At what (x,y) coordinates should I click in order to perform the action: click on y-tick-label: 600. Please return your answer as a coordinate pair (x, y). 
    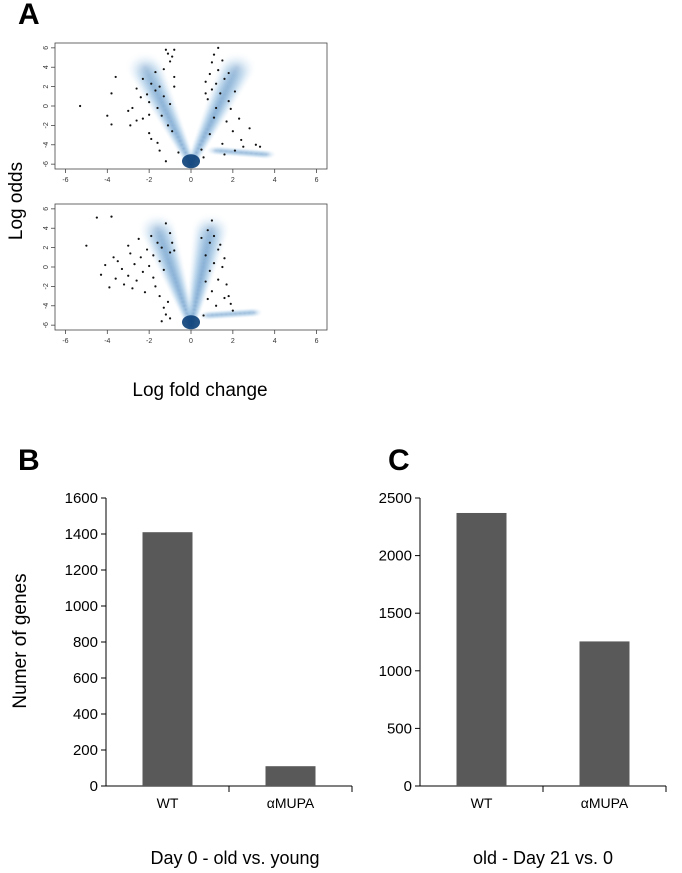
    Looking at the image, I should click on (85, 678).